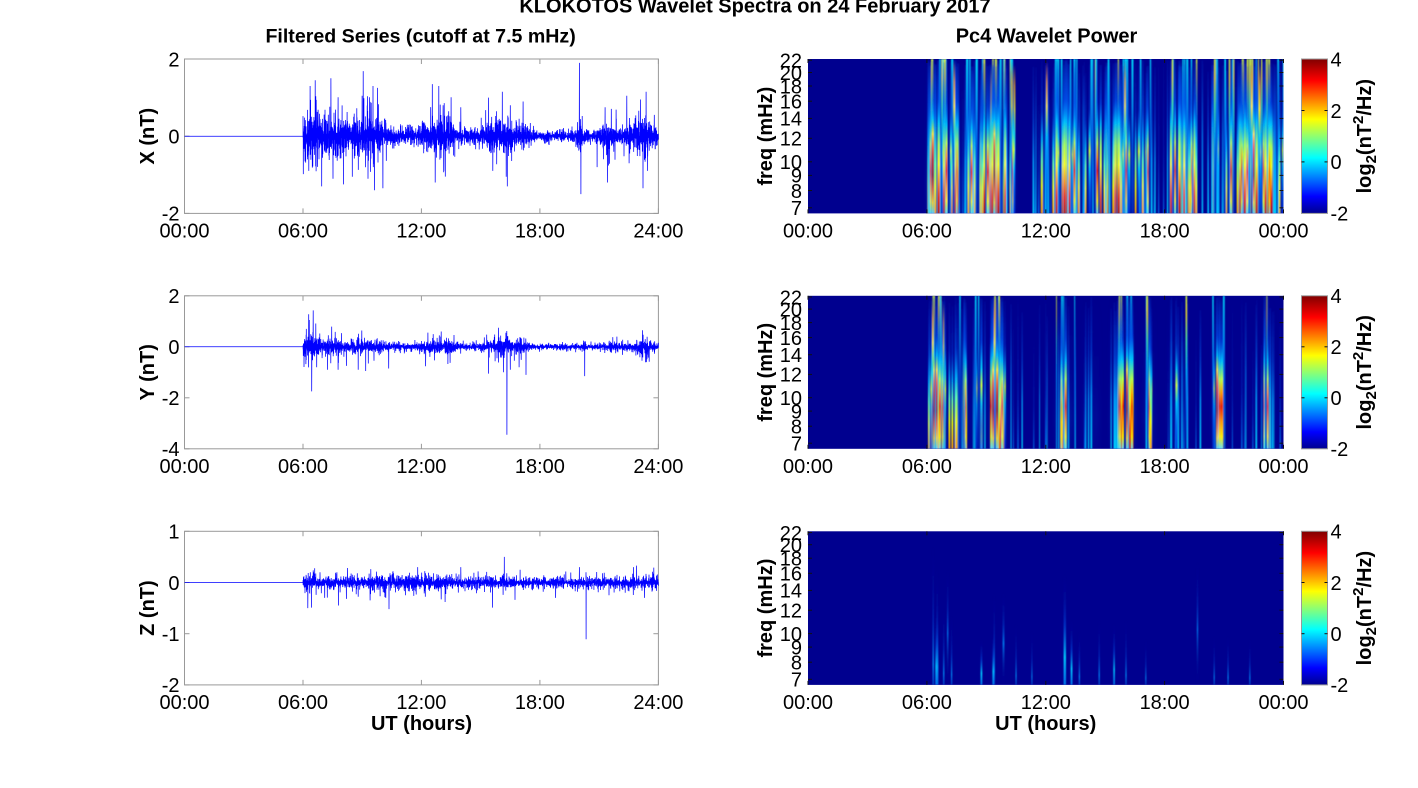  I want to click on svg-text: Z (nT), so click(148, 608).